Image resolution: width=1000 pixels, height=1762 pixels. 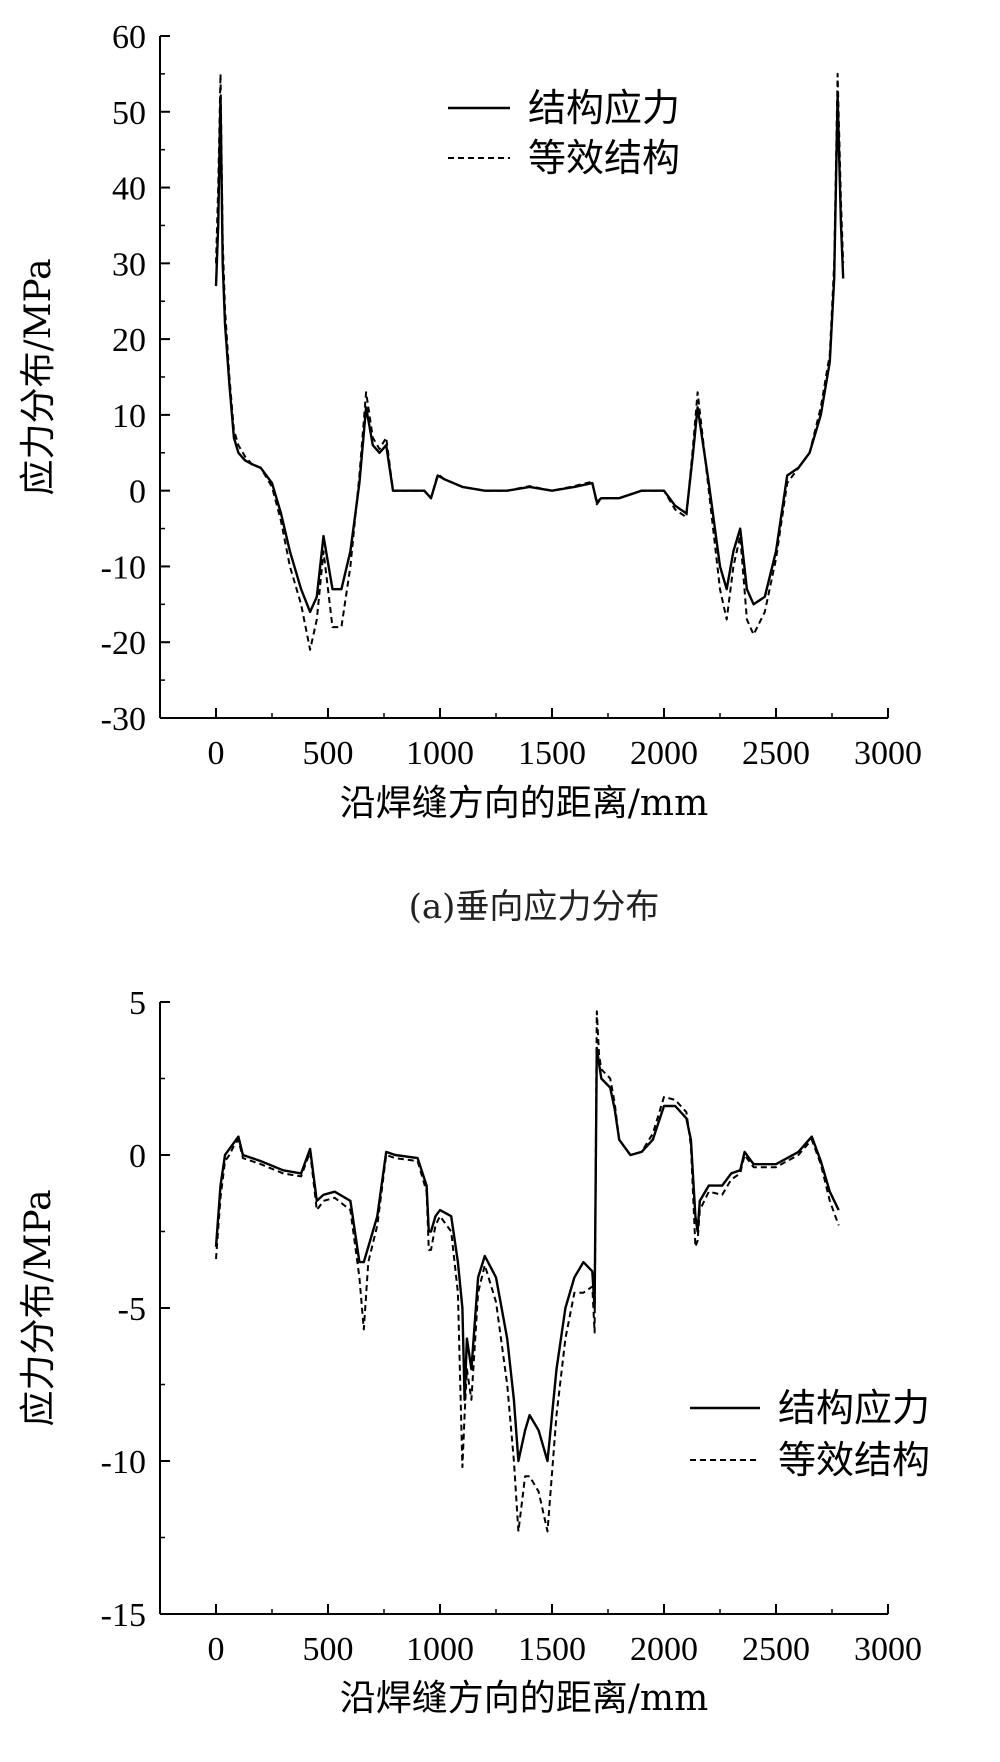 I want to click on y-tick-label: 40, so click(x=129, y=189).